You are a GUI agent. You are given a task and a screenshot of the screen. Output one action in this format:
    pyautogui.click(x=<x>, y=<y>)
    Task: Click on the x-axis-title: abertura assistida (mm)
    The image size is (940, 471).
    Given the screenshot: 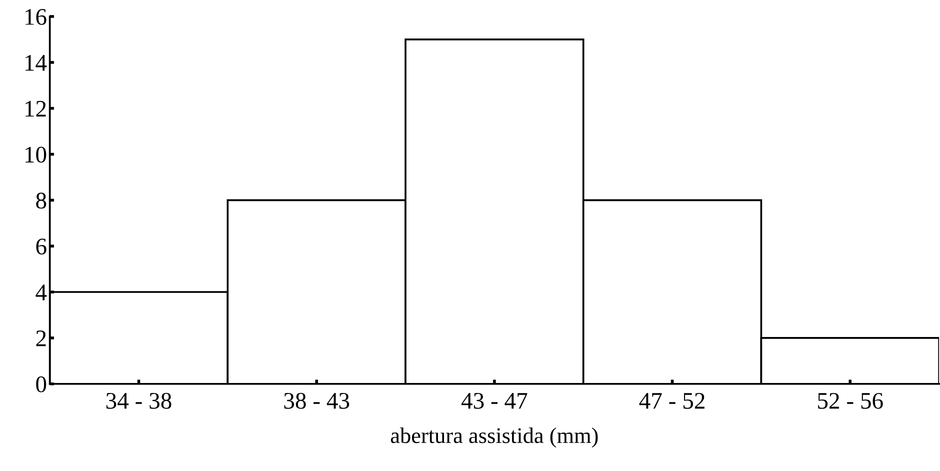 What is the action you would take?
    pyautogui.click(x=494, y=438)
    